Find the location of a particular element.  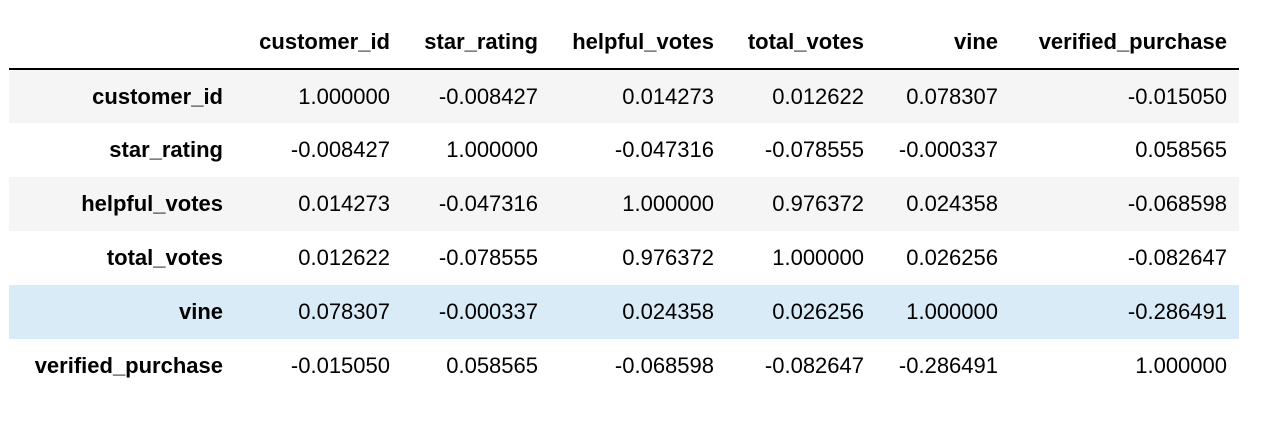

cell-star-rating: 1.000000 is located at coordinates (492, 149).